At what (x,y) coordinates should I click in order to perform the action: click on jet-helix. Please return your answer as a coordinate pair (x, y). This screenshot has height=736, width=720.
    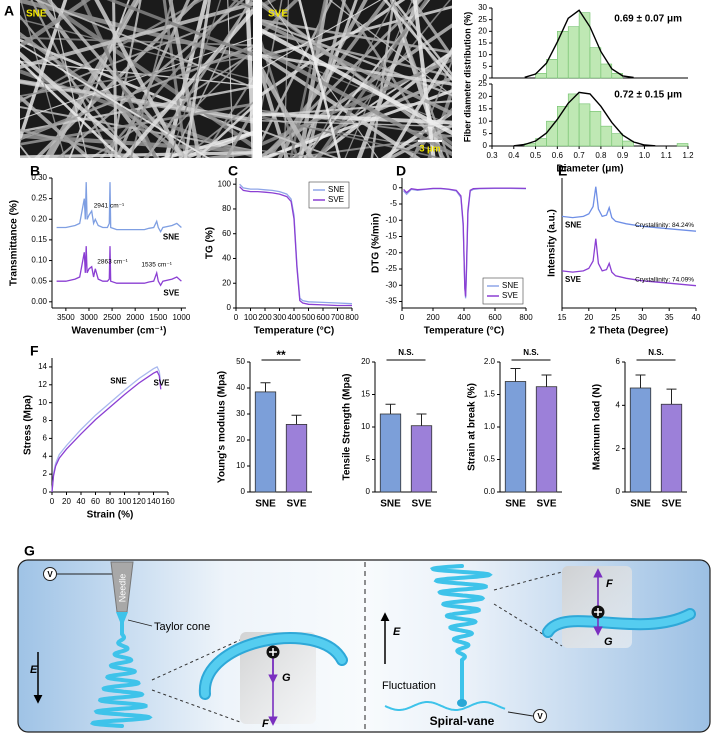
    Looking at the image, I should click on (121, 673).